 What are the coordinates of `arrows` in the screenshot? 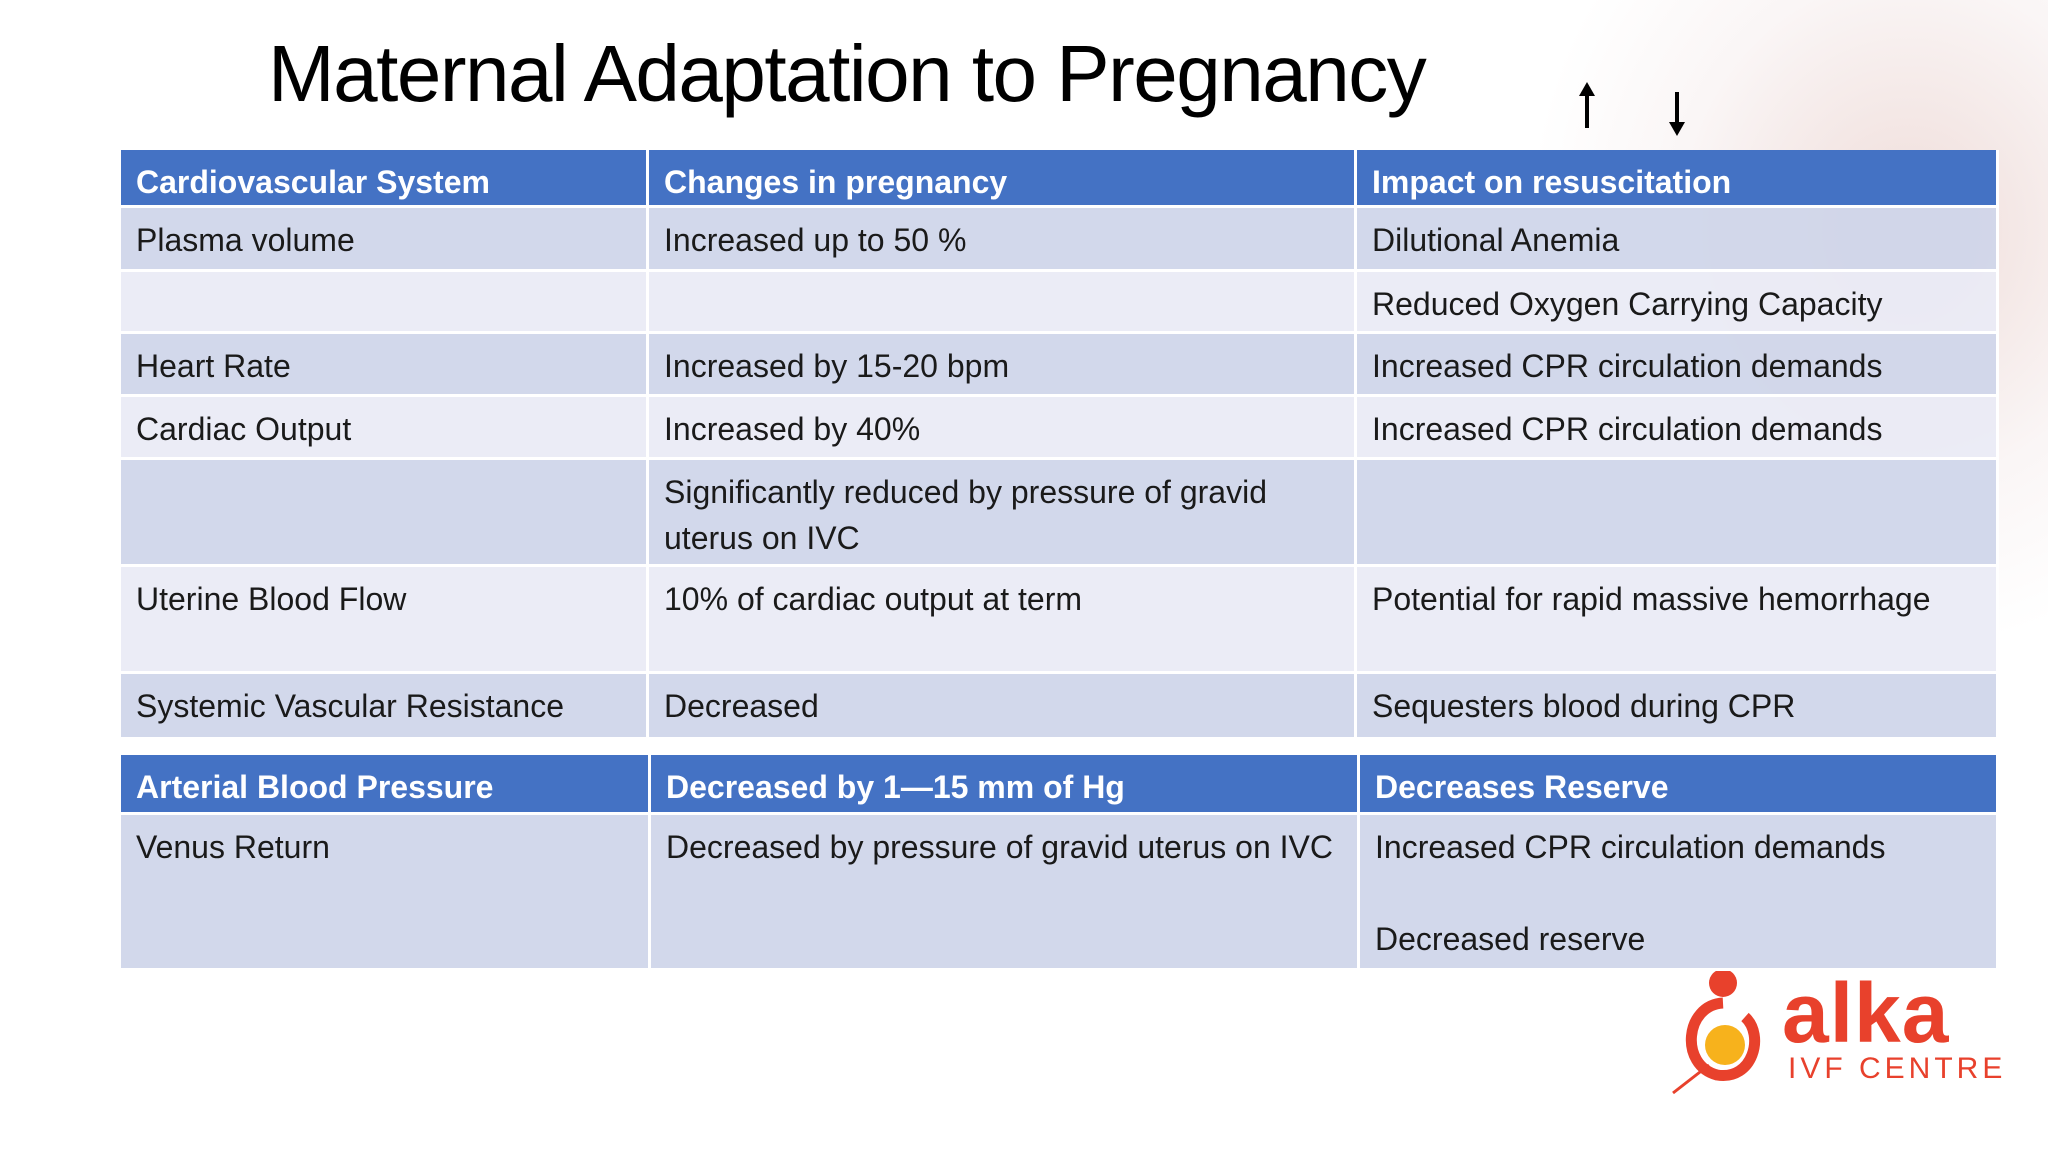 It's located at (1632, 109).